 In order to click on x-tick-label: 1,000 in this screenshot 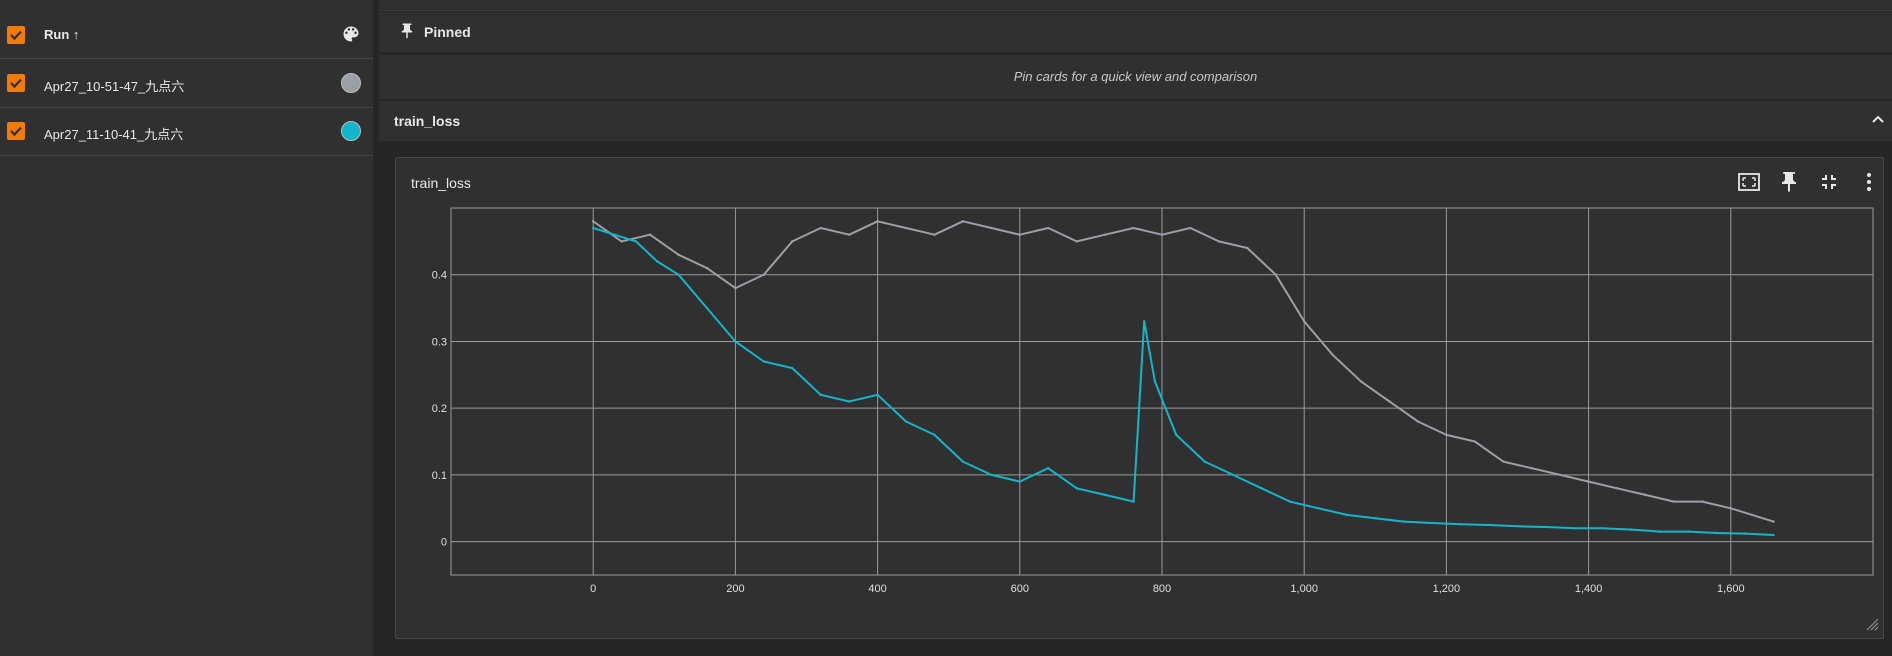, I will do `click(1304, 589)`.